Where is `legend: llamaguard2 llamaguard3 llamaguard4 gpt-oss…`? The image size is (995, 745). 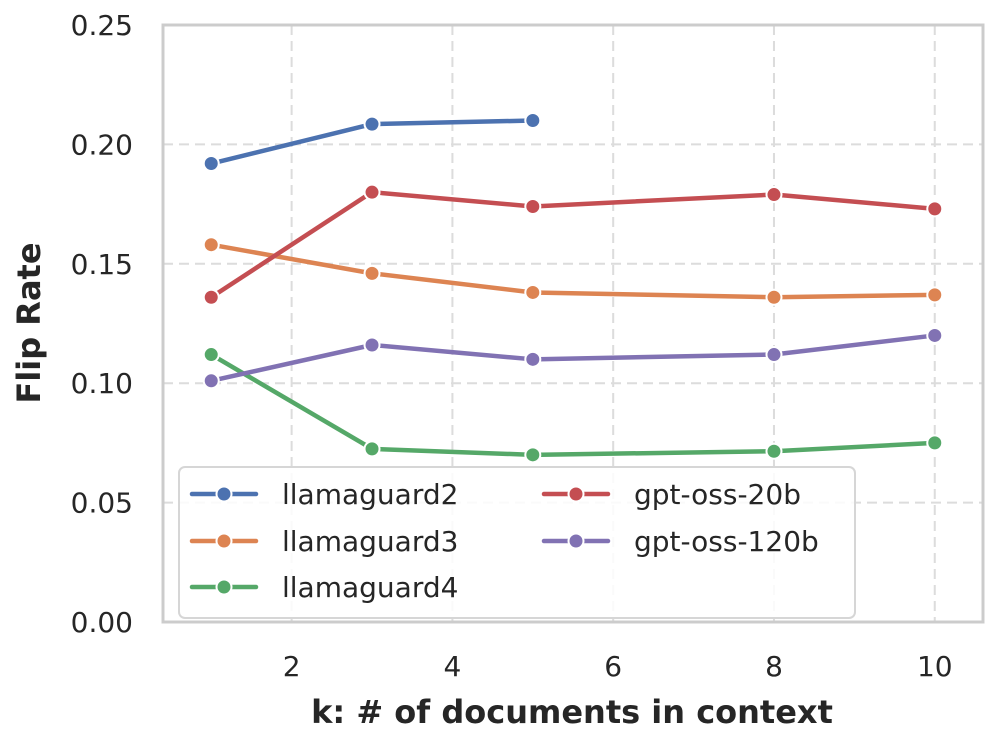 legend: llamaguard2 llamaguard3 llamaguard4 gpt-oss… is located at coordinates (517, 542).